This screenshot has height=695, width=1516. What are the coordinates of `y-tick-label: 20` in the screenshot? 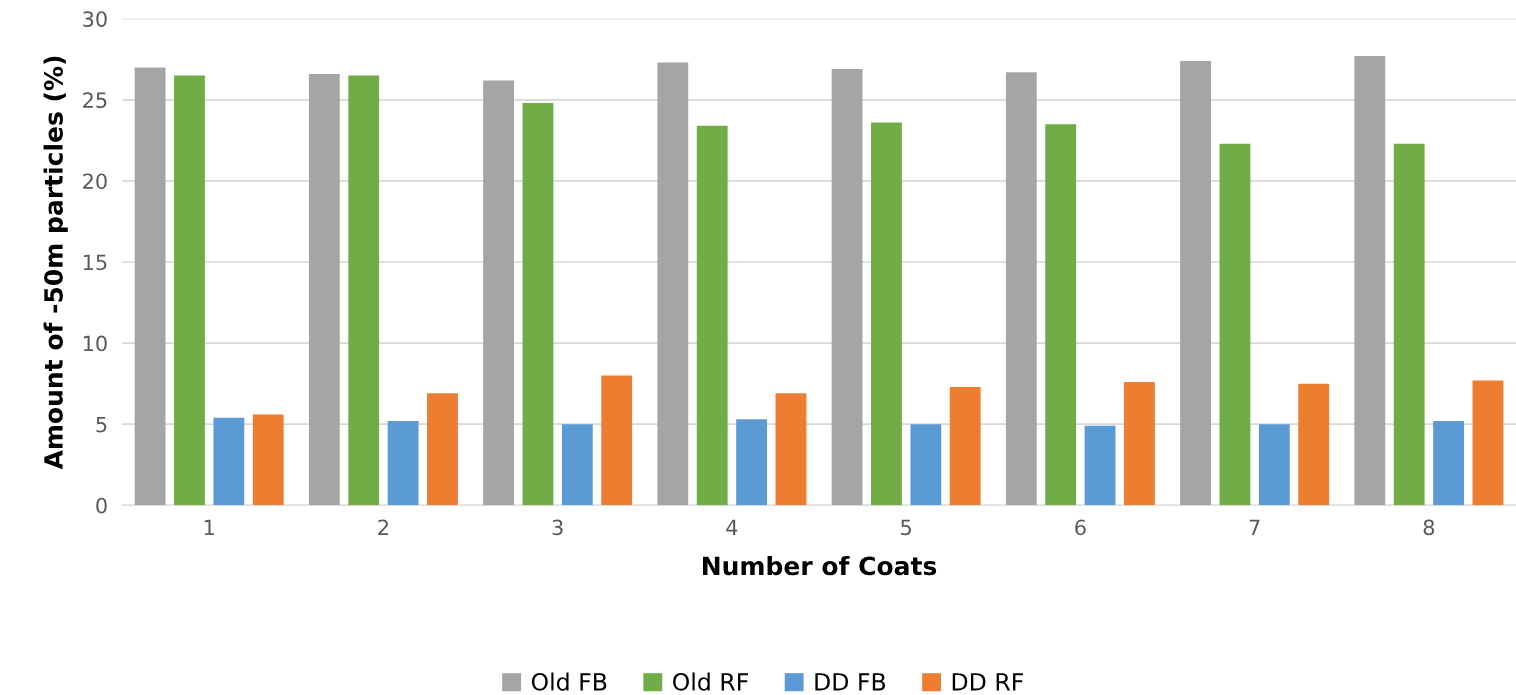 It's located at (95, 181).